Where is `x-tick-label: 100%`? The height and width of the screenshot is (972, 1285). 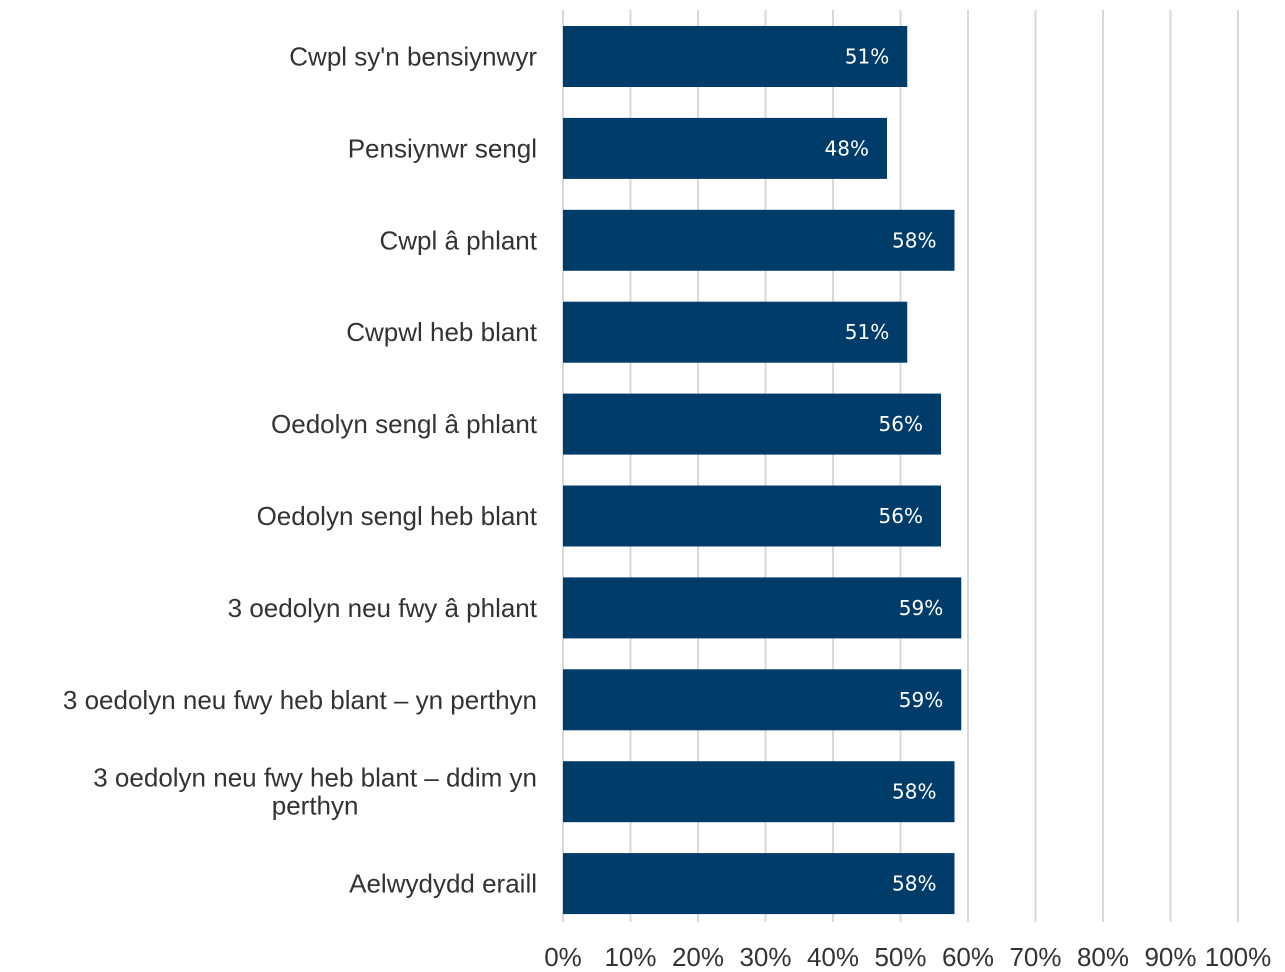
x-tick-label: 100% is located at coordinates (1238, 957).